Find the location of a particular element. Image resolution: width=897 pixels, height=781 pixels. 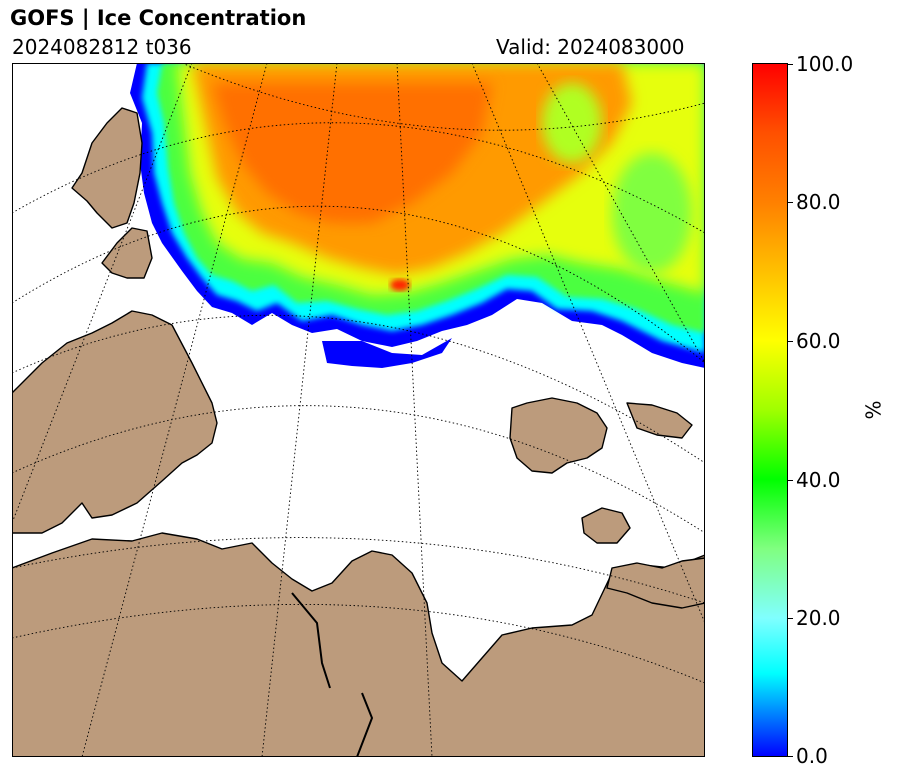

rivers is located at coordinates (332, 674).